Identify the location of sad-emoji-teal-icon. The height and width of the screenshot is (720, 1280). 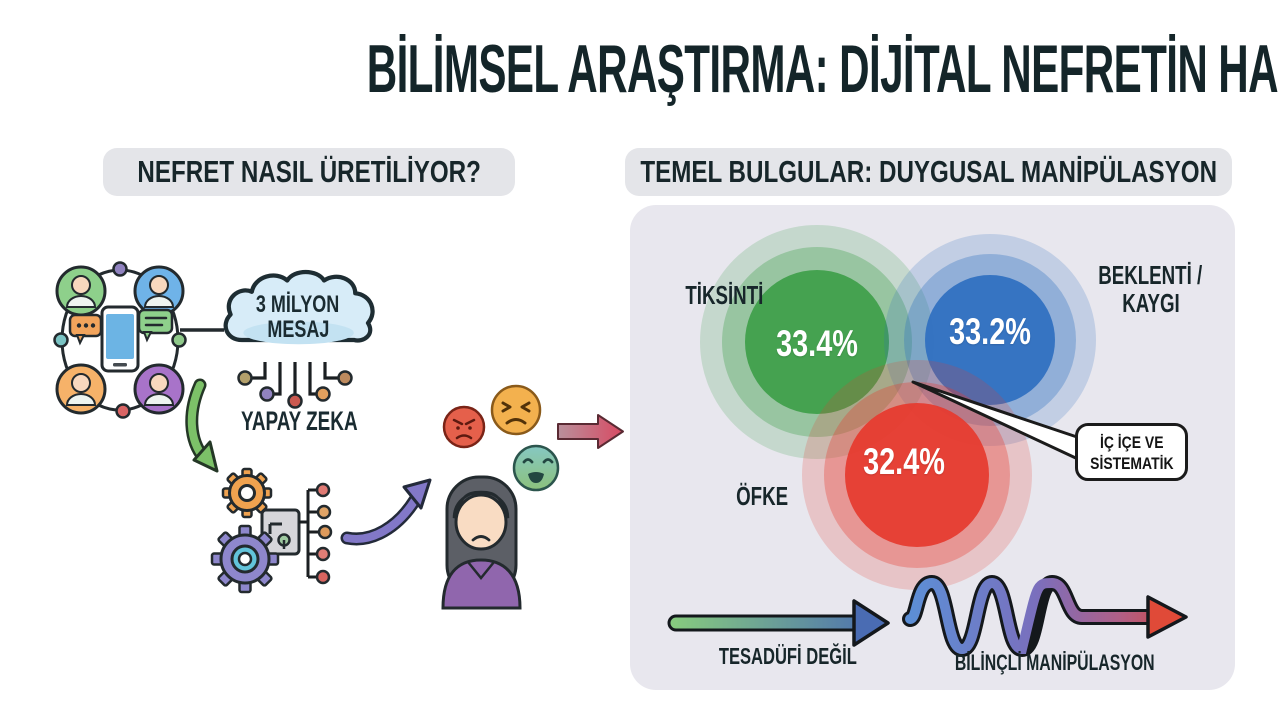
(536, 468).